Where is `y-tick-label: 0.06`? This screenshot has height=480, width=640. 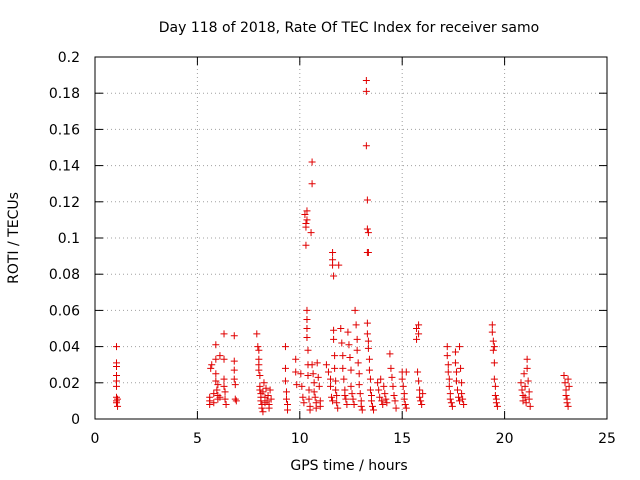 y-tick-label: 0.06 is located at coordinates (64, 311).